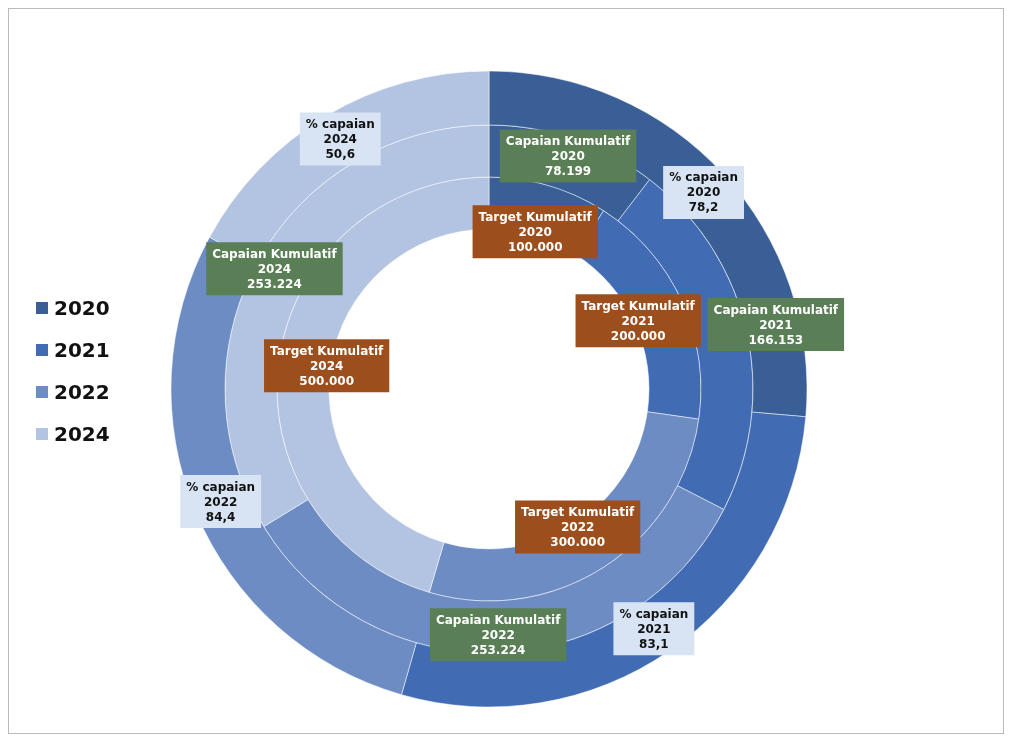 The image size is (1014, 742). Describe the element at coordinates (340, 153) in the screenshot. I see `data-label: 50,6` at that location.